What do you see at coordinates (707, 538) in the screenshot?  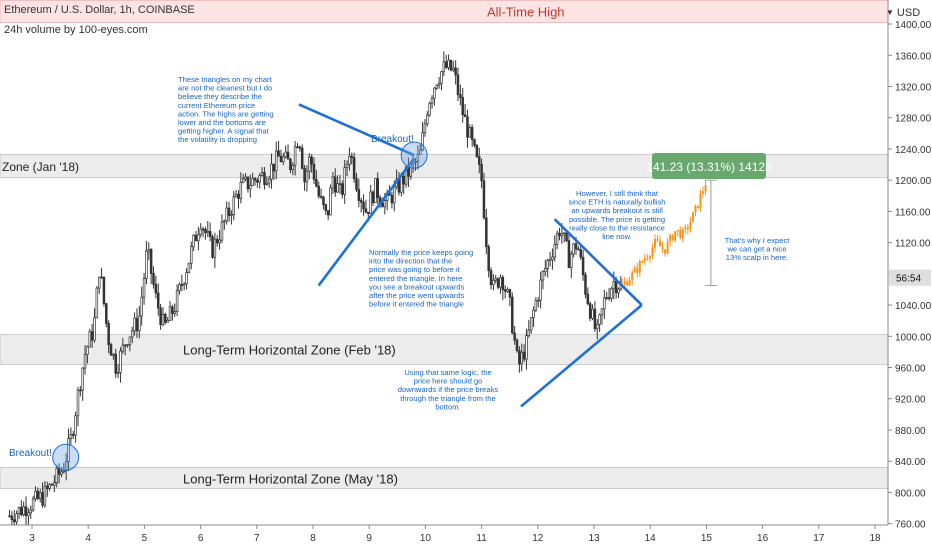 I see `time-tick-label: 15` at bounding box center [707, 538].